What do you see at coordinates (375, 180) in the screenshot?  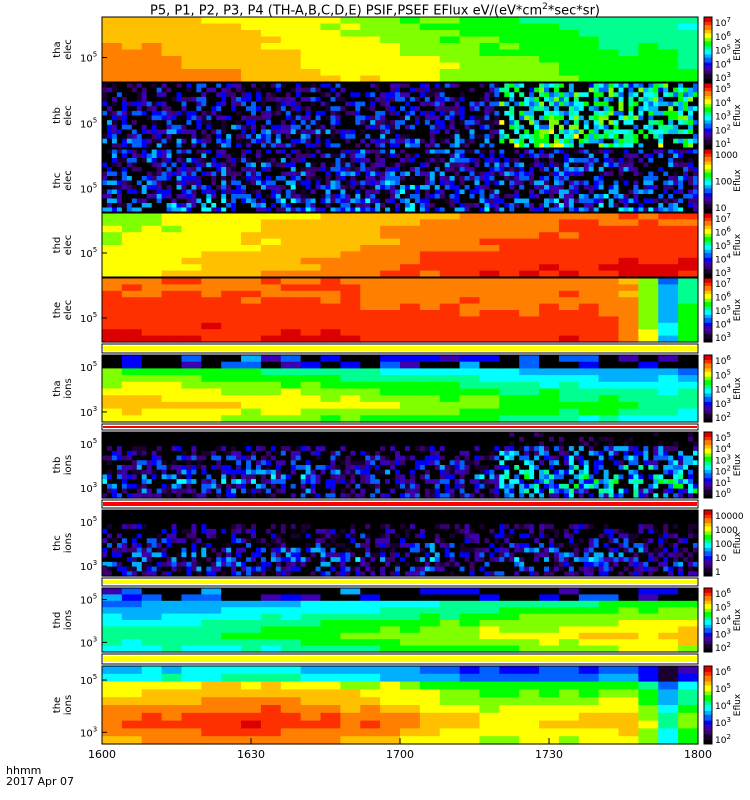 I see `panel-thc-elec: thc elec 105` at bounding box center [375, 180].